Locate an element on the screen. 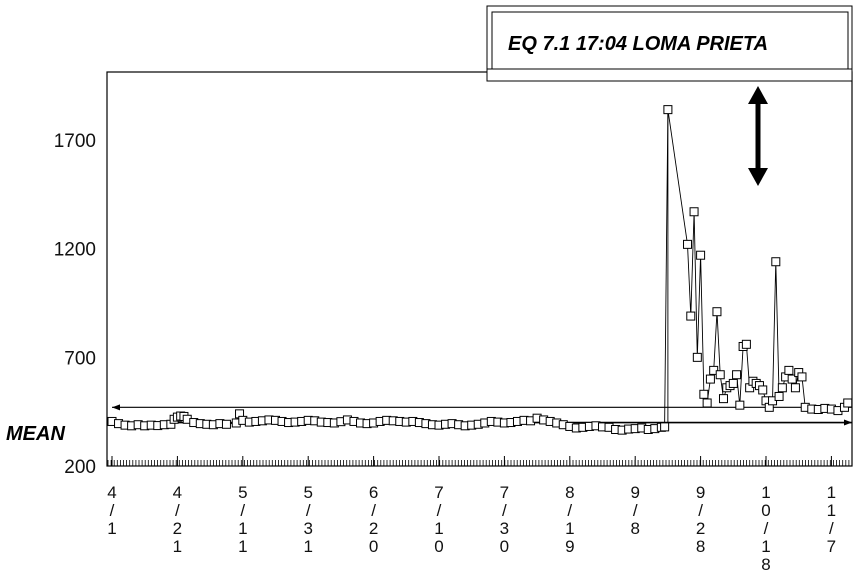 Image resolution: width=857 pixels, height=588 pixels. x-tick-label: 1 1/7 is located at coordinates (831, 519).